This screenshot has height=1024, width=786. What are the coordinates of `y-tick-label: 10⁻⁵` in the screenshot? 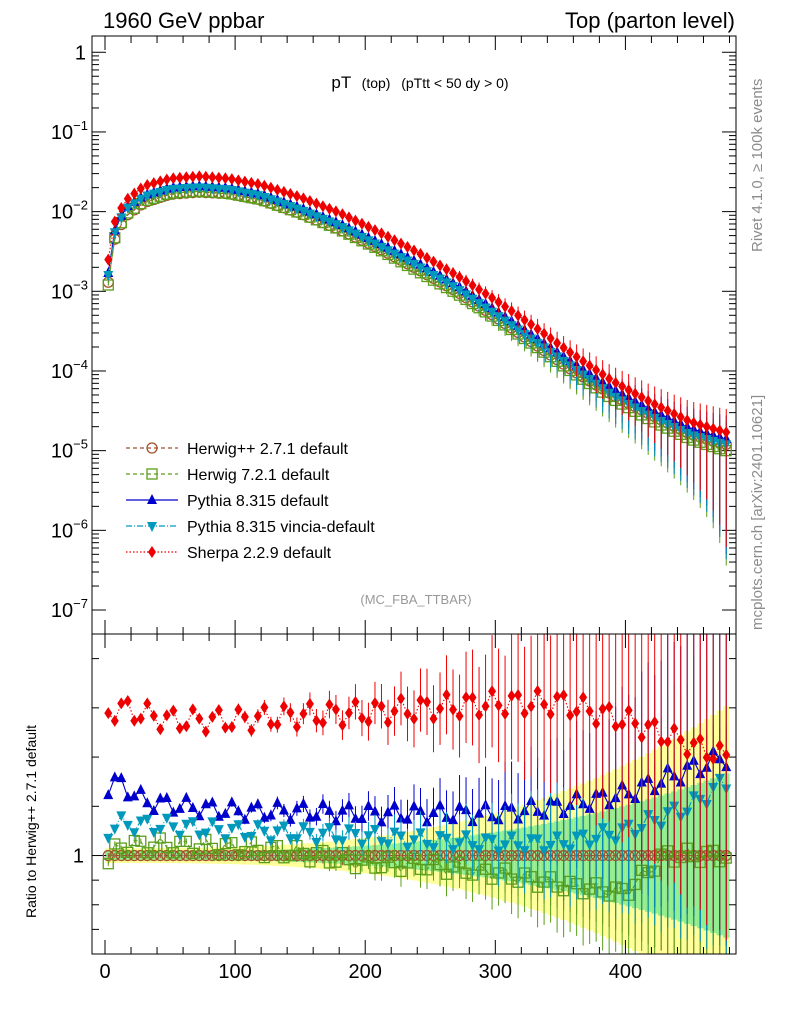 It's located at (69, 450).